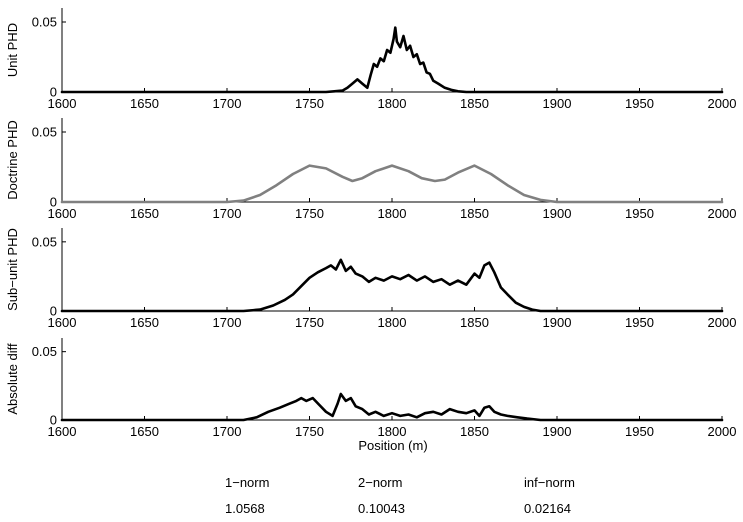 The image size is (743, 522). I want to click on panel-3-x-tick-label: 2000, so click(722, 322).